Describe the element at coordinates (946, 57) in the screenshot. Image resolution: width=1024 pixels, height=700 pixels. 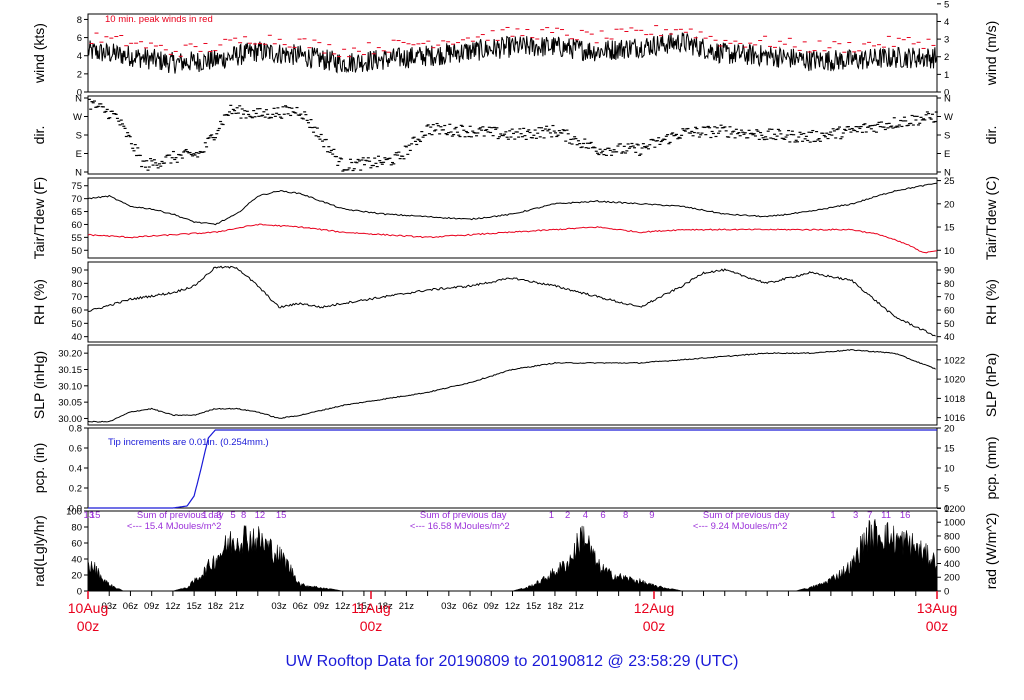
I see `wind-right-tick-label: 2` at that location.